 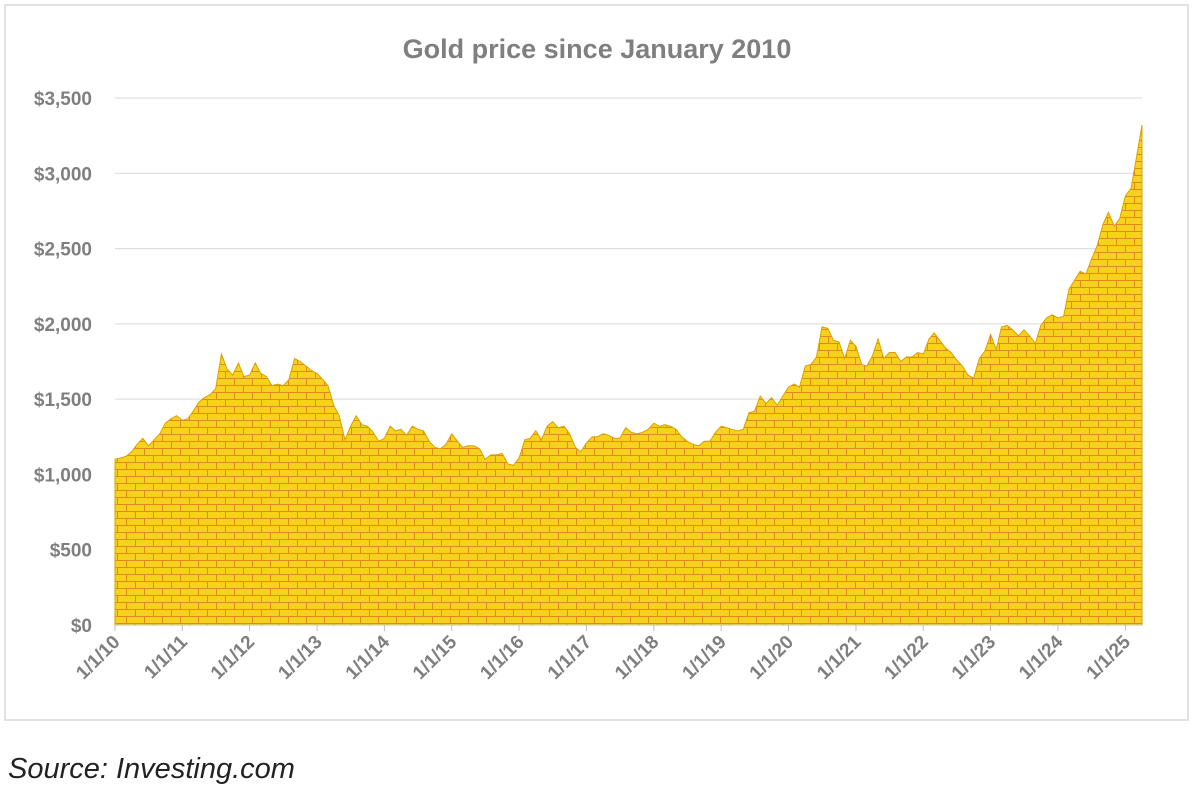 What do you see at coordinates (71, 551) in the screenshot?
I see `y-tick-label: $500` at bounding box center [71, 551].